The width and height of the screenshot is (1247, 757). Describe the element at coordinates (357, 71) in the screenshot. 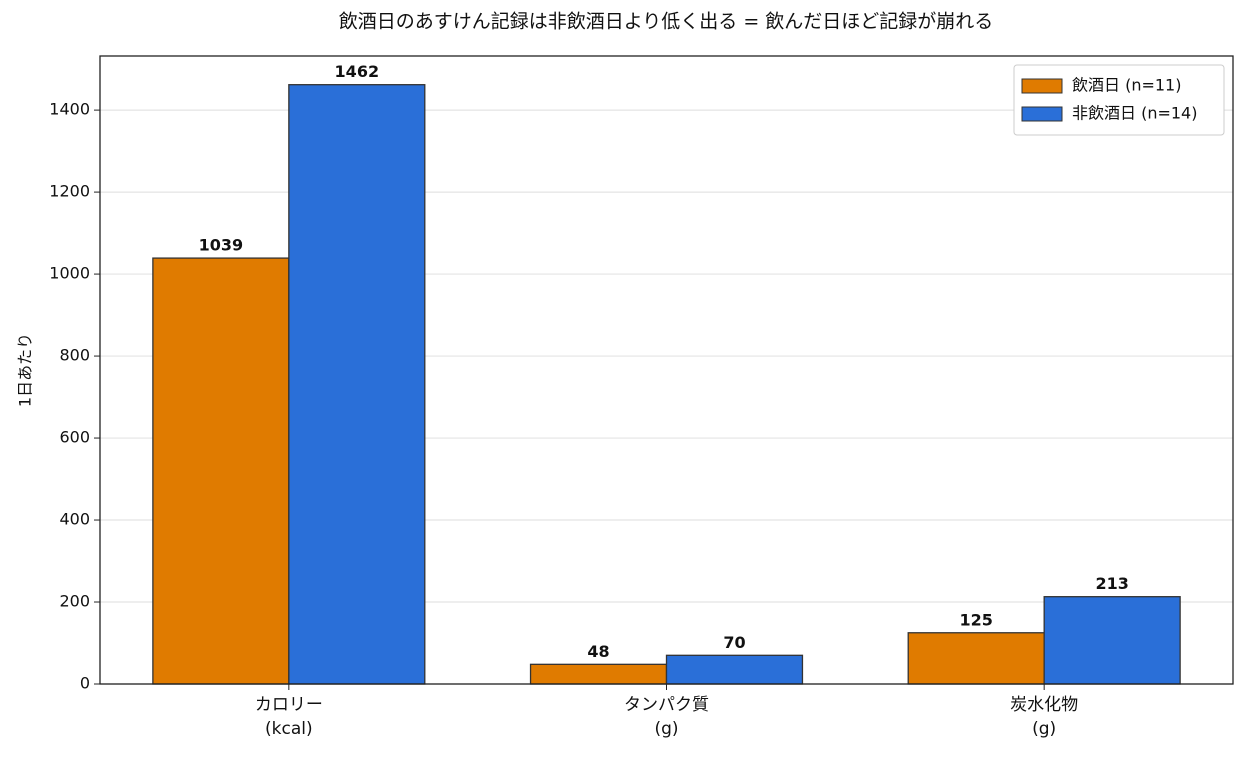

I see `value-label: 1462` at that location.